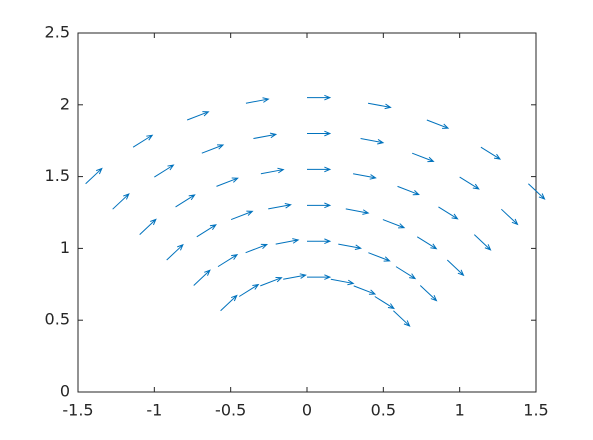 This screenshot has width=593, height=440. What do you see at coordinates (383, 410) in the screenshot?
I see `x-tick-label: 0.5` at bounding box center [383, 410].